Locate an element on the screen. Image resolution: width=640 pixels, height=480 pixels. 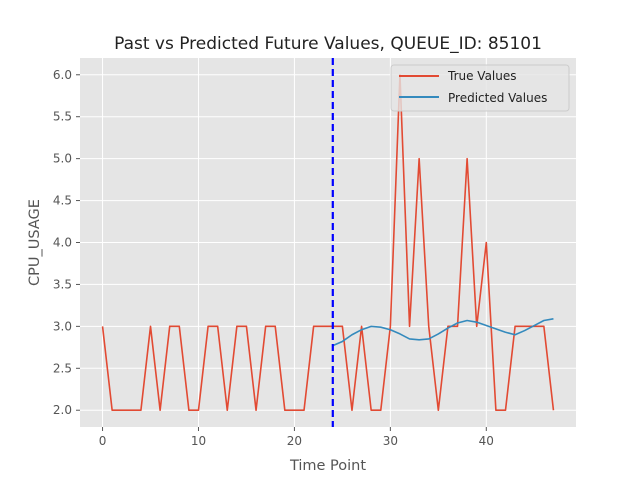
legend-label-true-values: True Values is located at coordinates (482, 76).